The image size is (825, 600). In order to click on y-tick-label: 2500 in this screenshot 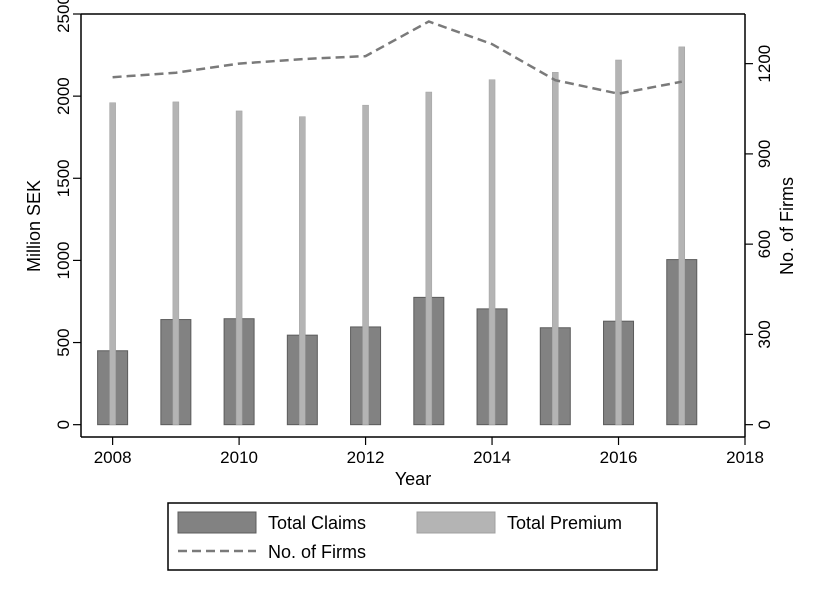, I will do `click(63, 16)`.